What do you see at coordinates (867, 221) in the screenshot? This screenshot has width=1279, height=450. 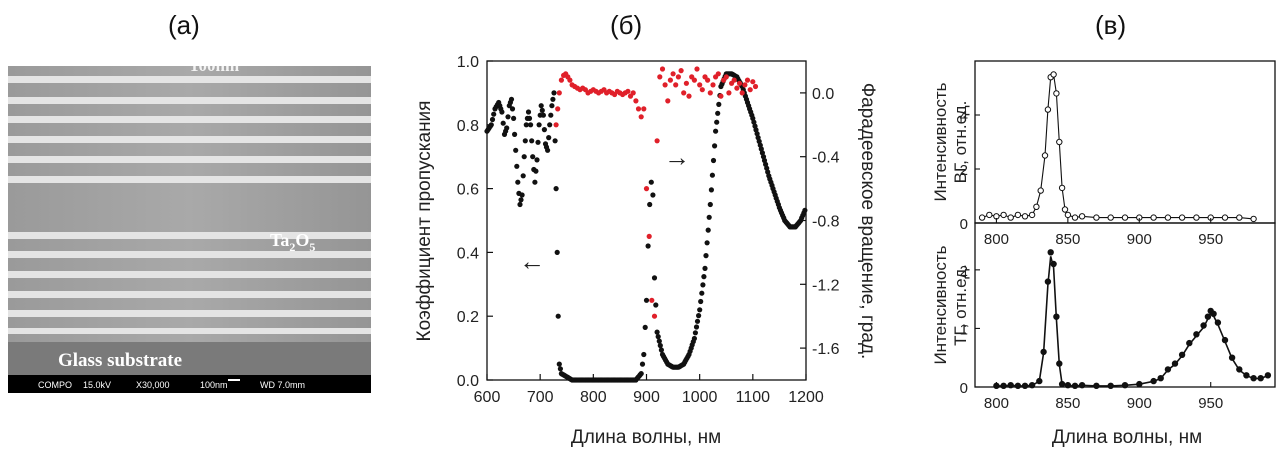 I see `chart-b-y2label: Фарадеевское вращение, град.` at bounding box center [867, 221].